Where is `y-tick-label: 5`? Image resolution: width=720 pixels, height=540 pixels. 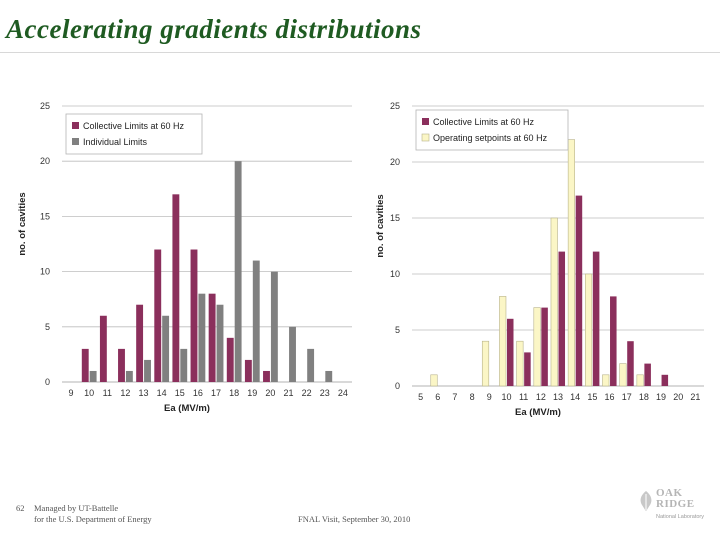
y-tick-label: 5 is located at coordinates (47, 327).